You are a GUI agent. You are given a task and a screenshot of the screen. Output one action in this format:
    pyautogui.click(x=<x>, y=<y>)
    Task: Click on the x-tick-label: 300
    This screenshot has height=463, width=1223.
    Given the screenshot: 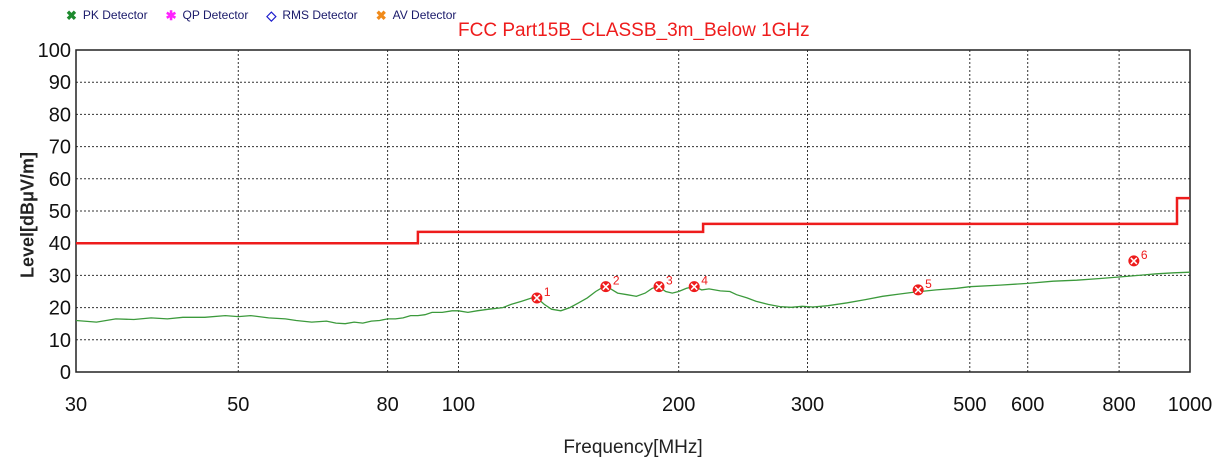 What is the action you would take?
    pyautogui.click(x=807, y=405)
    